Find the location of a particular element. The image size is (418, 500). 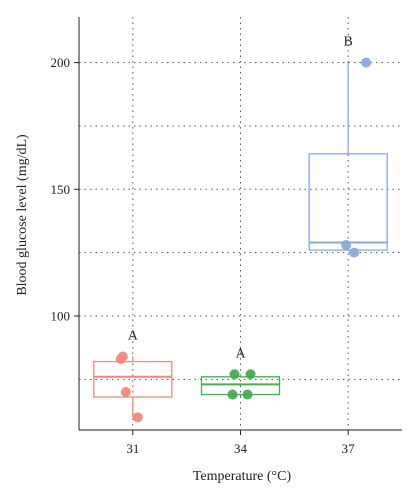

x-tick-label: 31 is located at coordinates (132, 448).